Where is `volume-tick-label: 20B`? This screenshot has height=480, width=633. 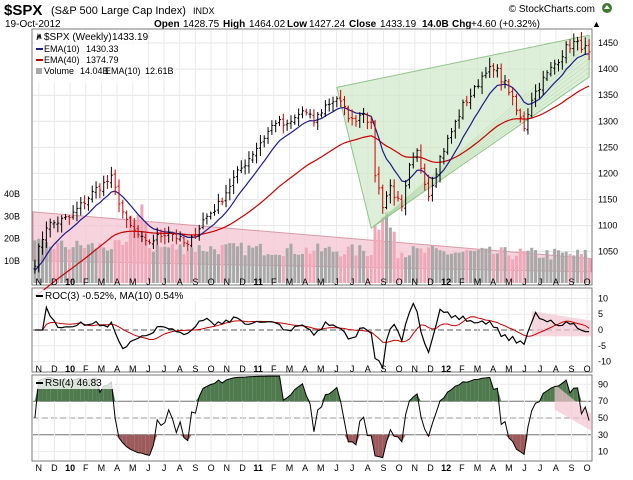 volume-tick-label: 20B is located at coordinates (12, 239).